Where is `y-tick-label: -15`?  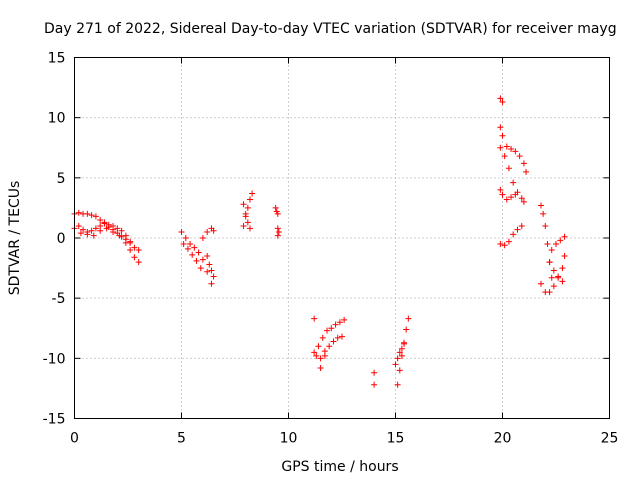
y-tick-label: -15 is located at coordinates (54, 420).